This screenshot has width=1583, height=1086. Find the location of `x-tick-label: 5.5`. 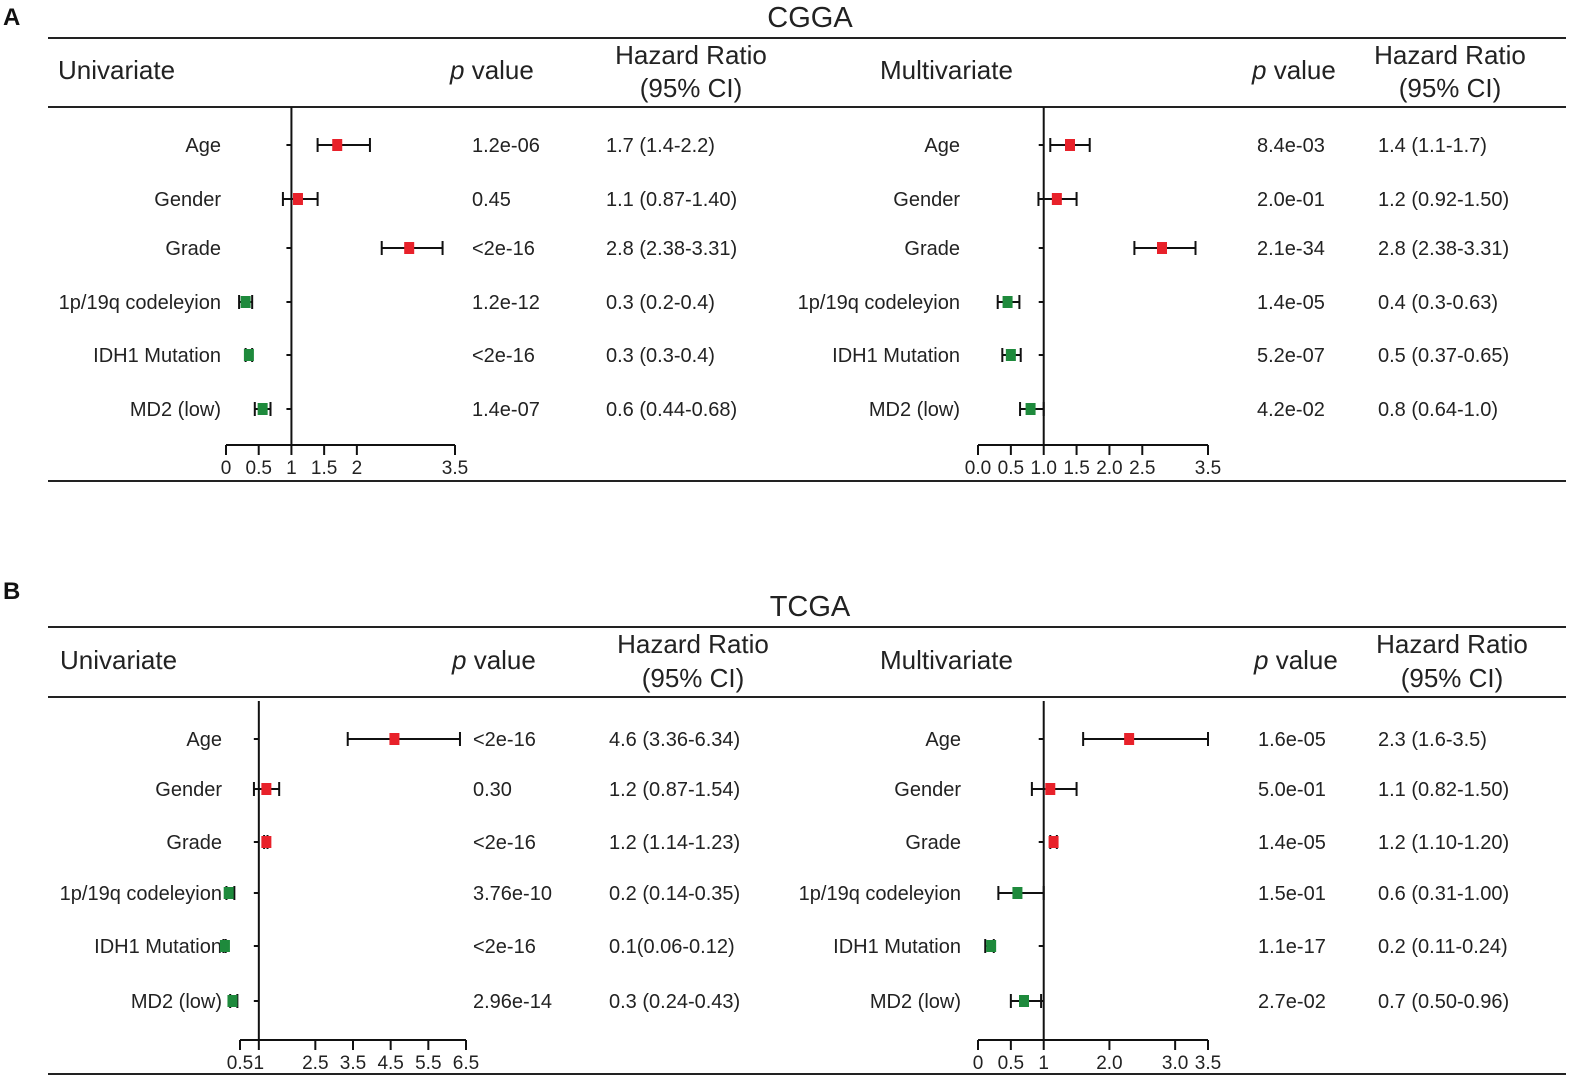

x-tick-label: 5.5 is located at coordinates (428, 1063).